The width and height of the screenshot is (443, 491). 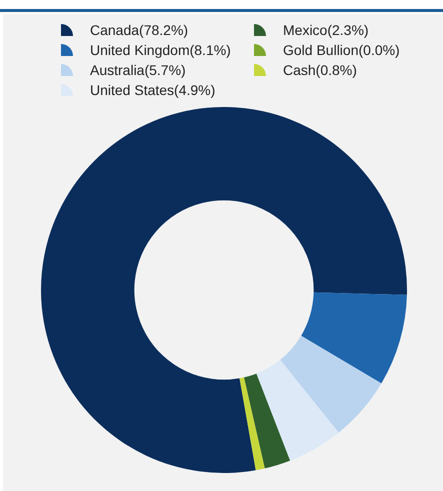 What do you see at coordinates (139, 30) in the screenshot?
I see `legend-label: Canada(78.2%)` at bounding box center [139, 30].